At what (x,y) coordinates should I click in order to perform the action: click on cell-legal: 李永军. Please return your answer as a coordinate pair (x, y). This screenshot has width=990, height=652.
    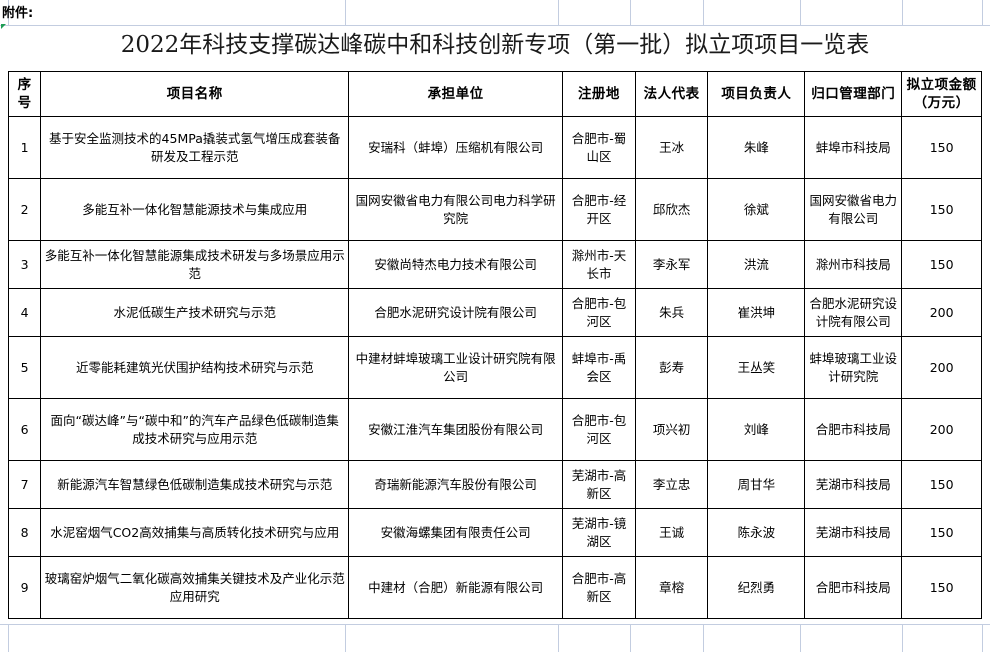
    Looking at the image, I should click on (671, 264).